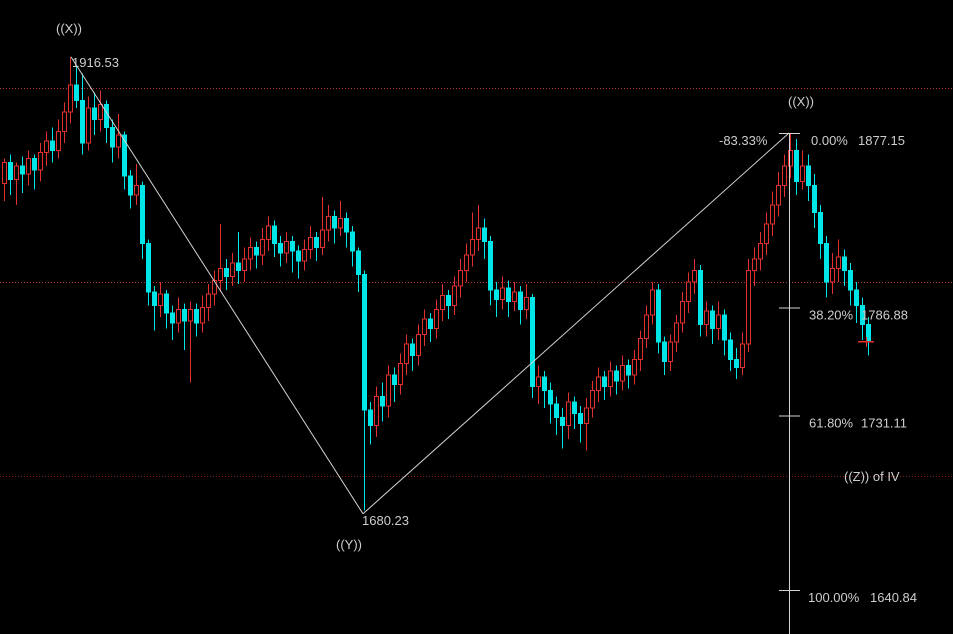 The height and width of the screenshot is (634, 953). What do you see at coordinates (829, 140) in the screenshot?
I see `fib-percent-label: 0.00%` at bounding box center [829, 140].